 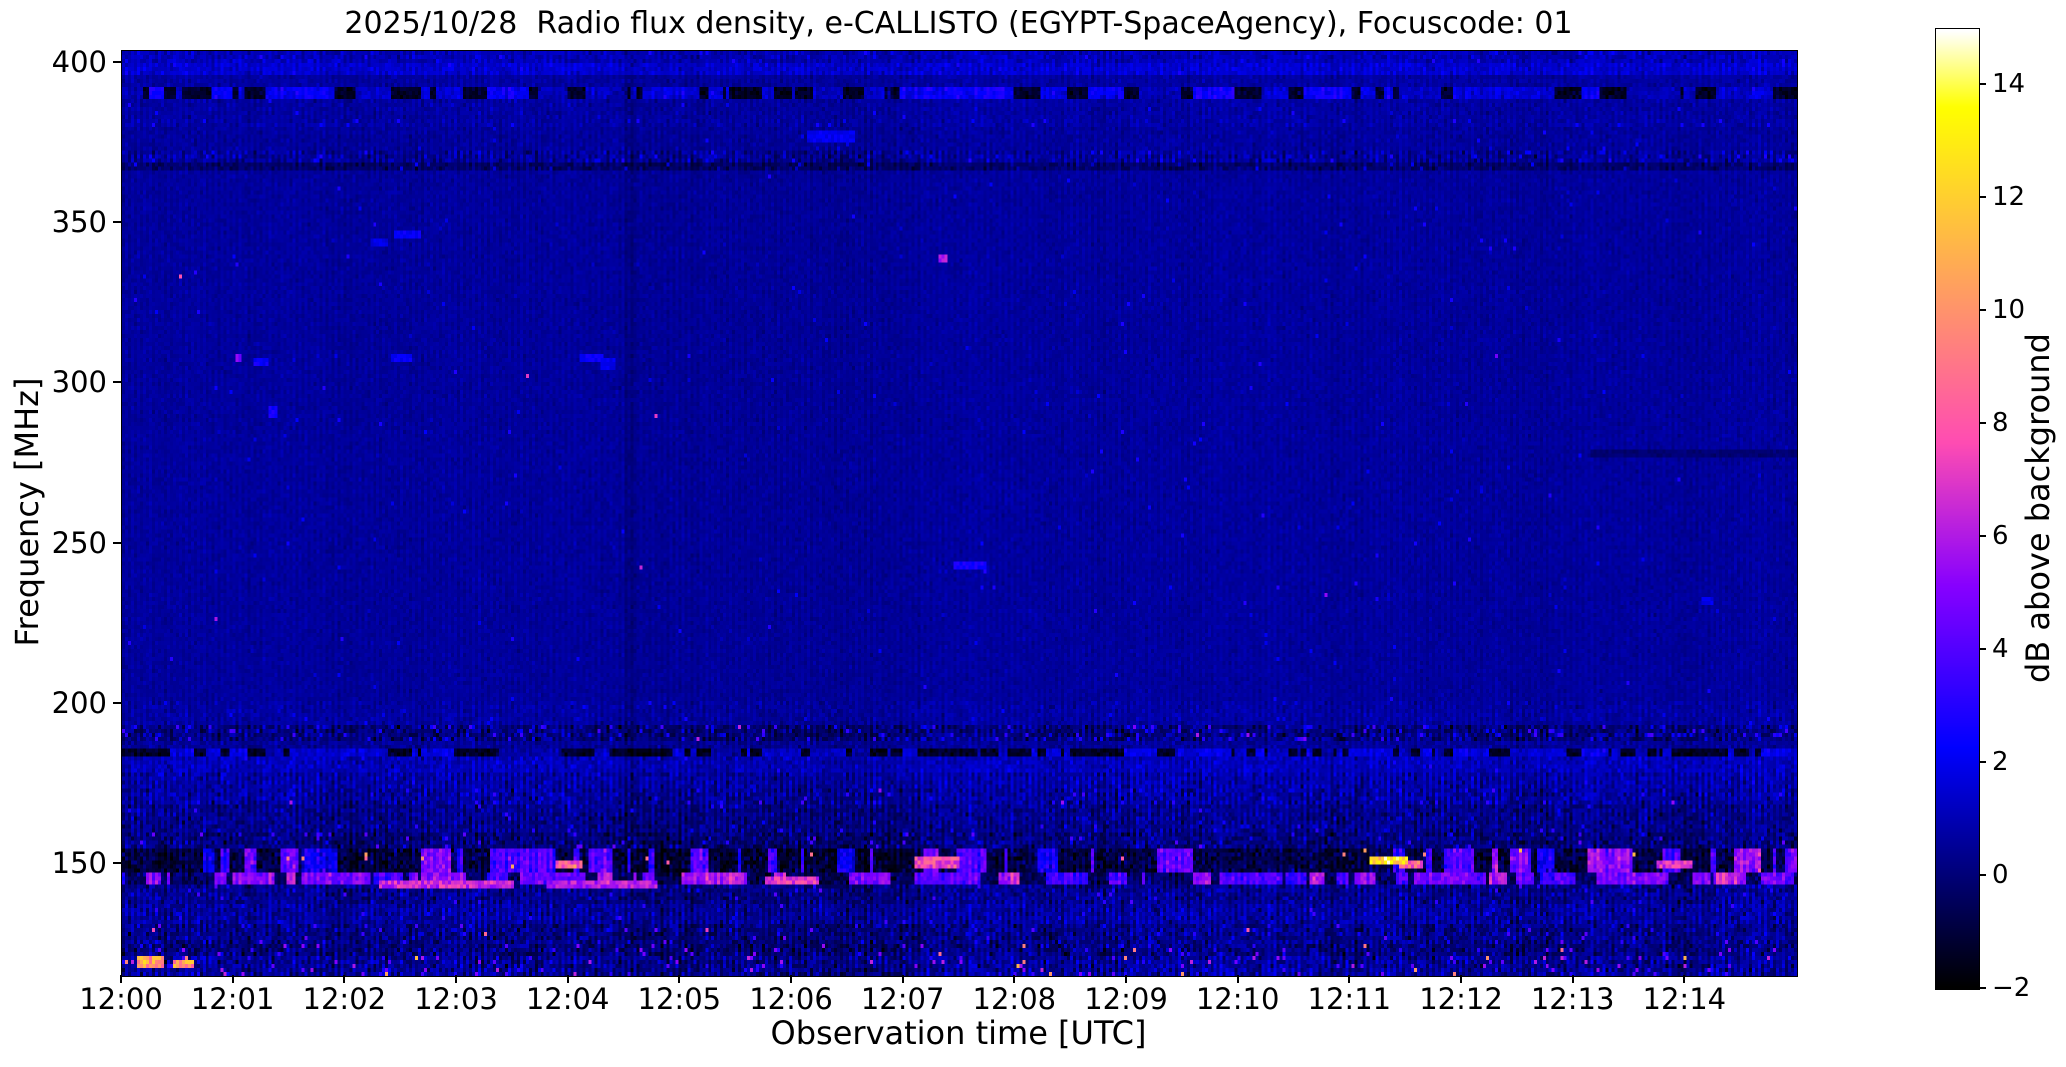 I want to click on y-tick-label: 350, so click(x=79, y=222).